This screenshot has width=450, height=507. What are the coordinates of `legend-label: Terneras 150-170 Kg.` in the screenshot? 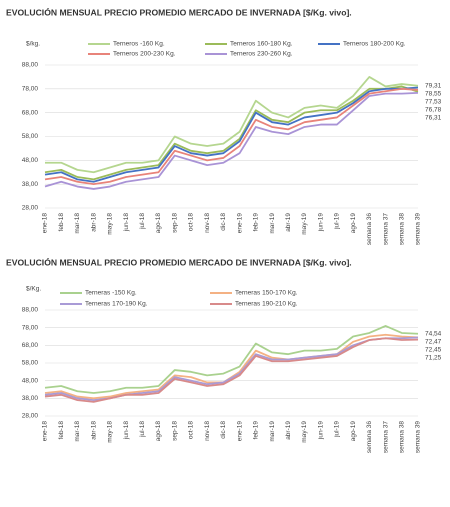 It's located at (266, 293).